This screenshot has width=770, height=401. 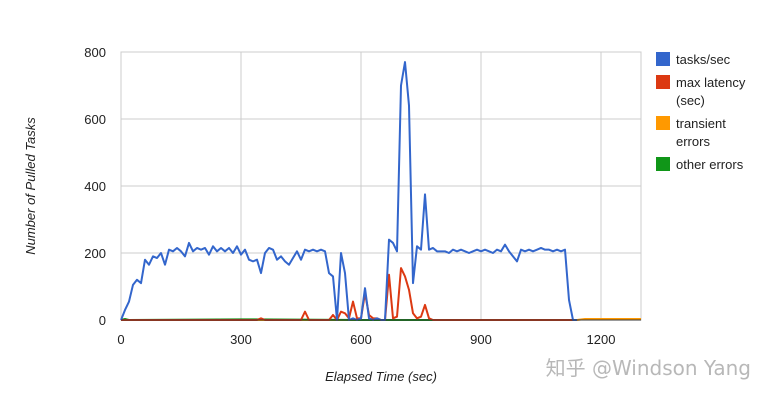 What do you see at coordinates (381, 376) in the screenshot?
I see `x-axis-title: Elapsed Time (sec)` at bounding box center [381, 376].